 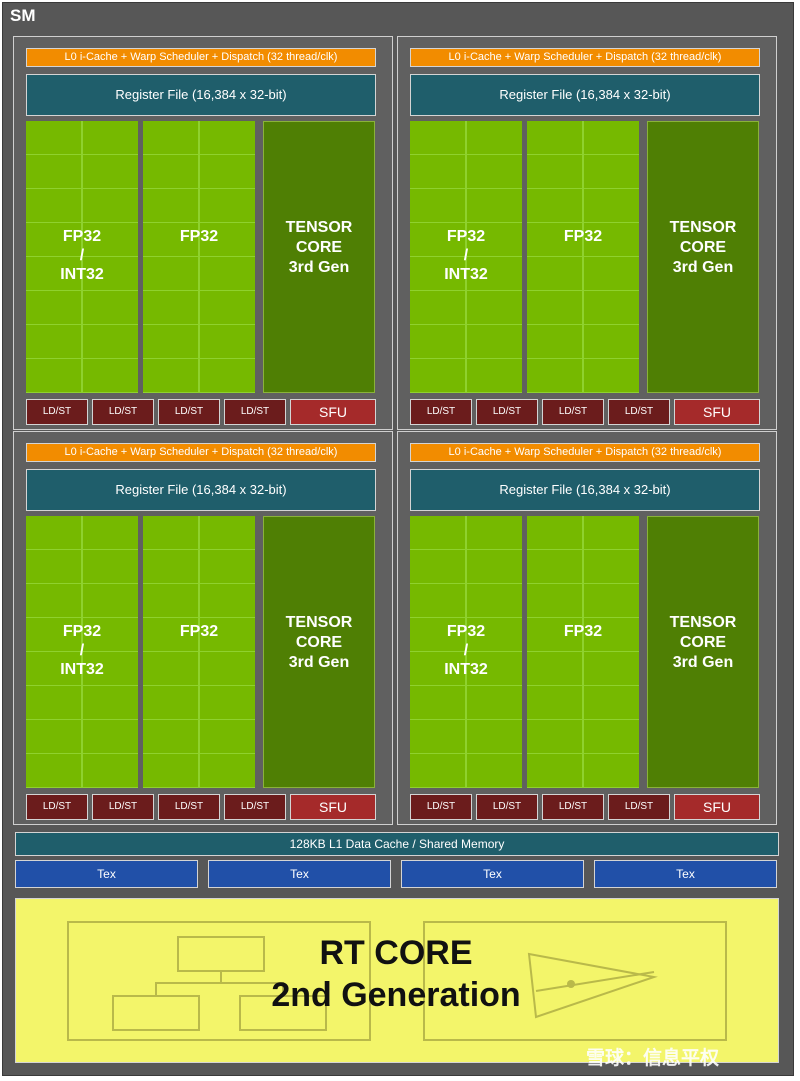 I want to click on bvh-diagram-frame, so click(x=219, y=981).